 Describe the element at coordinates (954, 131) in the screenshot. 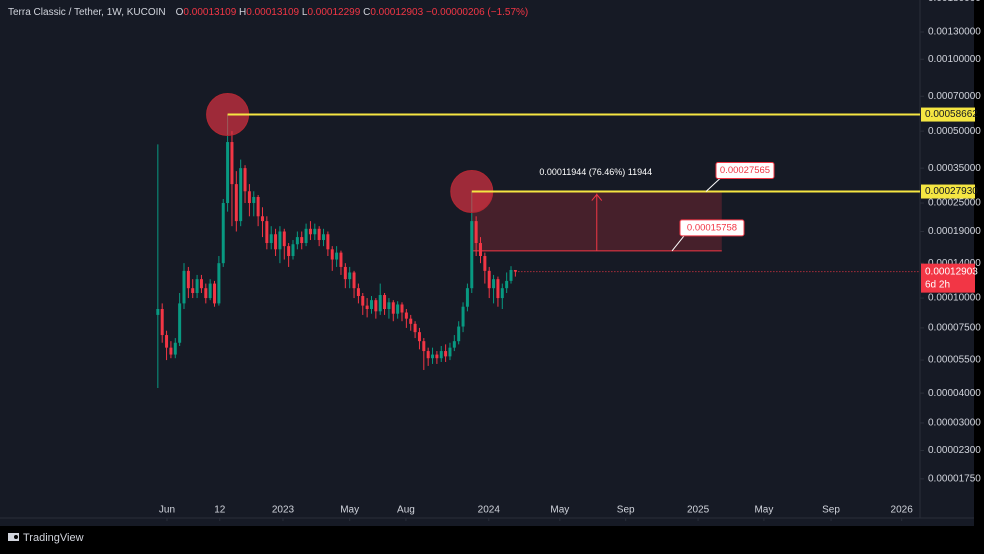

I see `y-tick-label: 0.00050000` at that location.